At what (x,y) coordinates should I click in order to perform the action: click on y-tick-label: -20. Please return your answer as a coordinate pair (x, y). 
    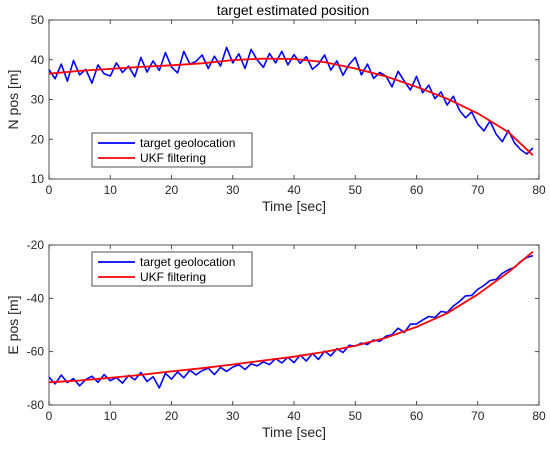
    Looking at the image, I should click on (36, 245).